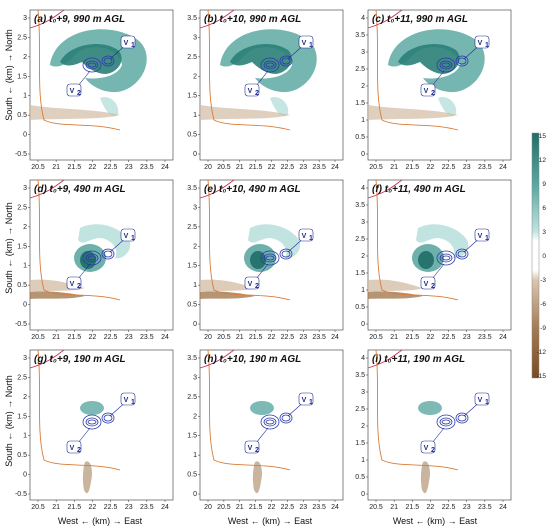 This screenshot has width=550, height=530. I want to click on y-tick-label: 3.5, so click(360, 35).